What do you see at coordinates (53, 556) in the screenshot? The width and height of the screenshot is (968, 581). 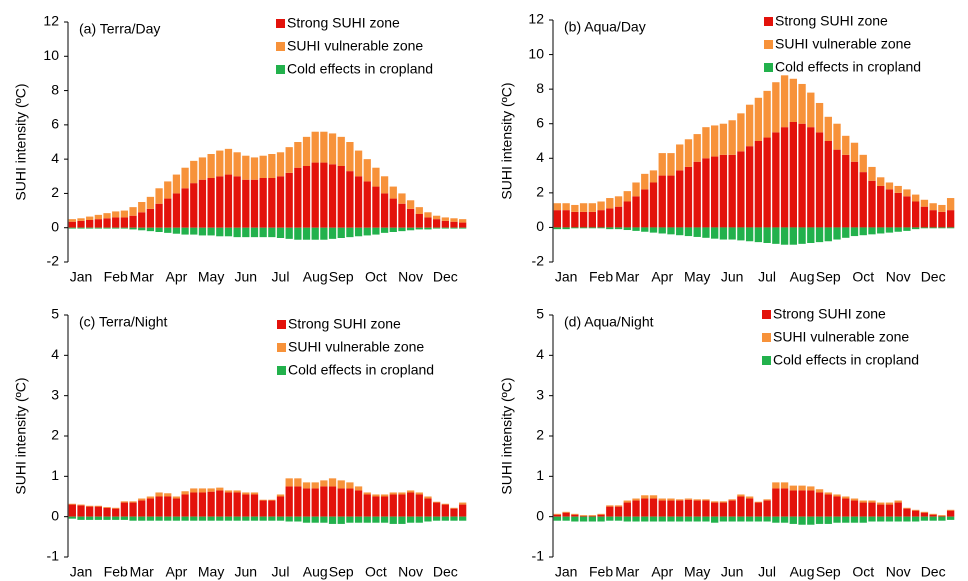 I see `y-tick-label: -1` at bounding box center [53, 556].